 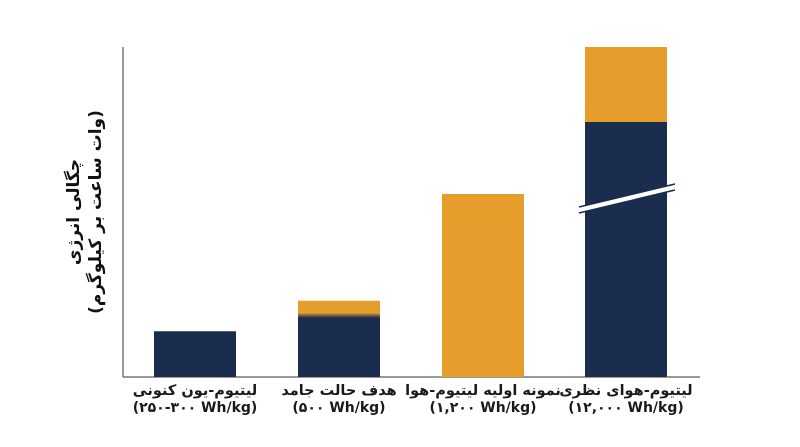 I want to click on category-value: (۱۲,۰۰۰ Wh/kg), so click(x=626, y=408).